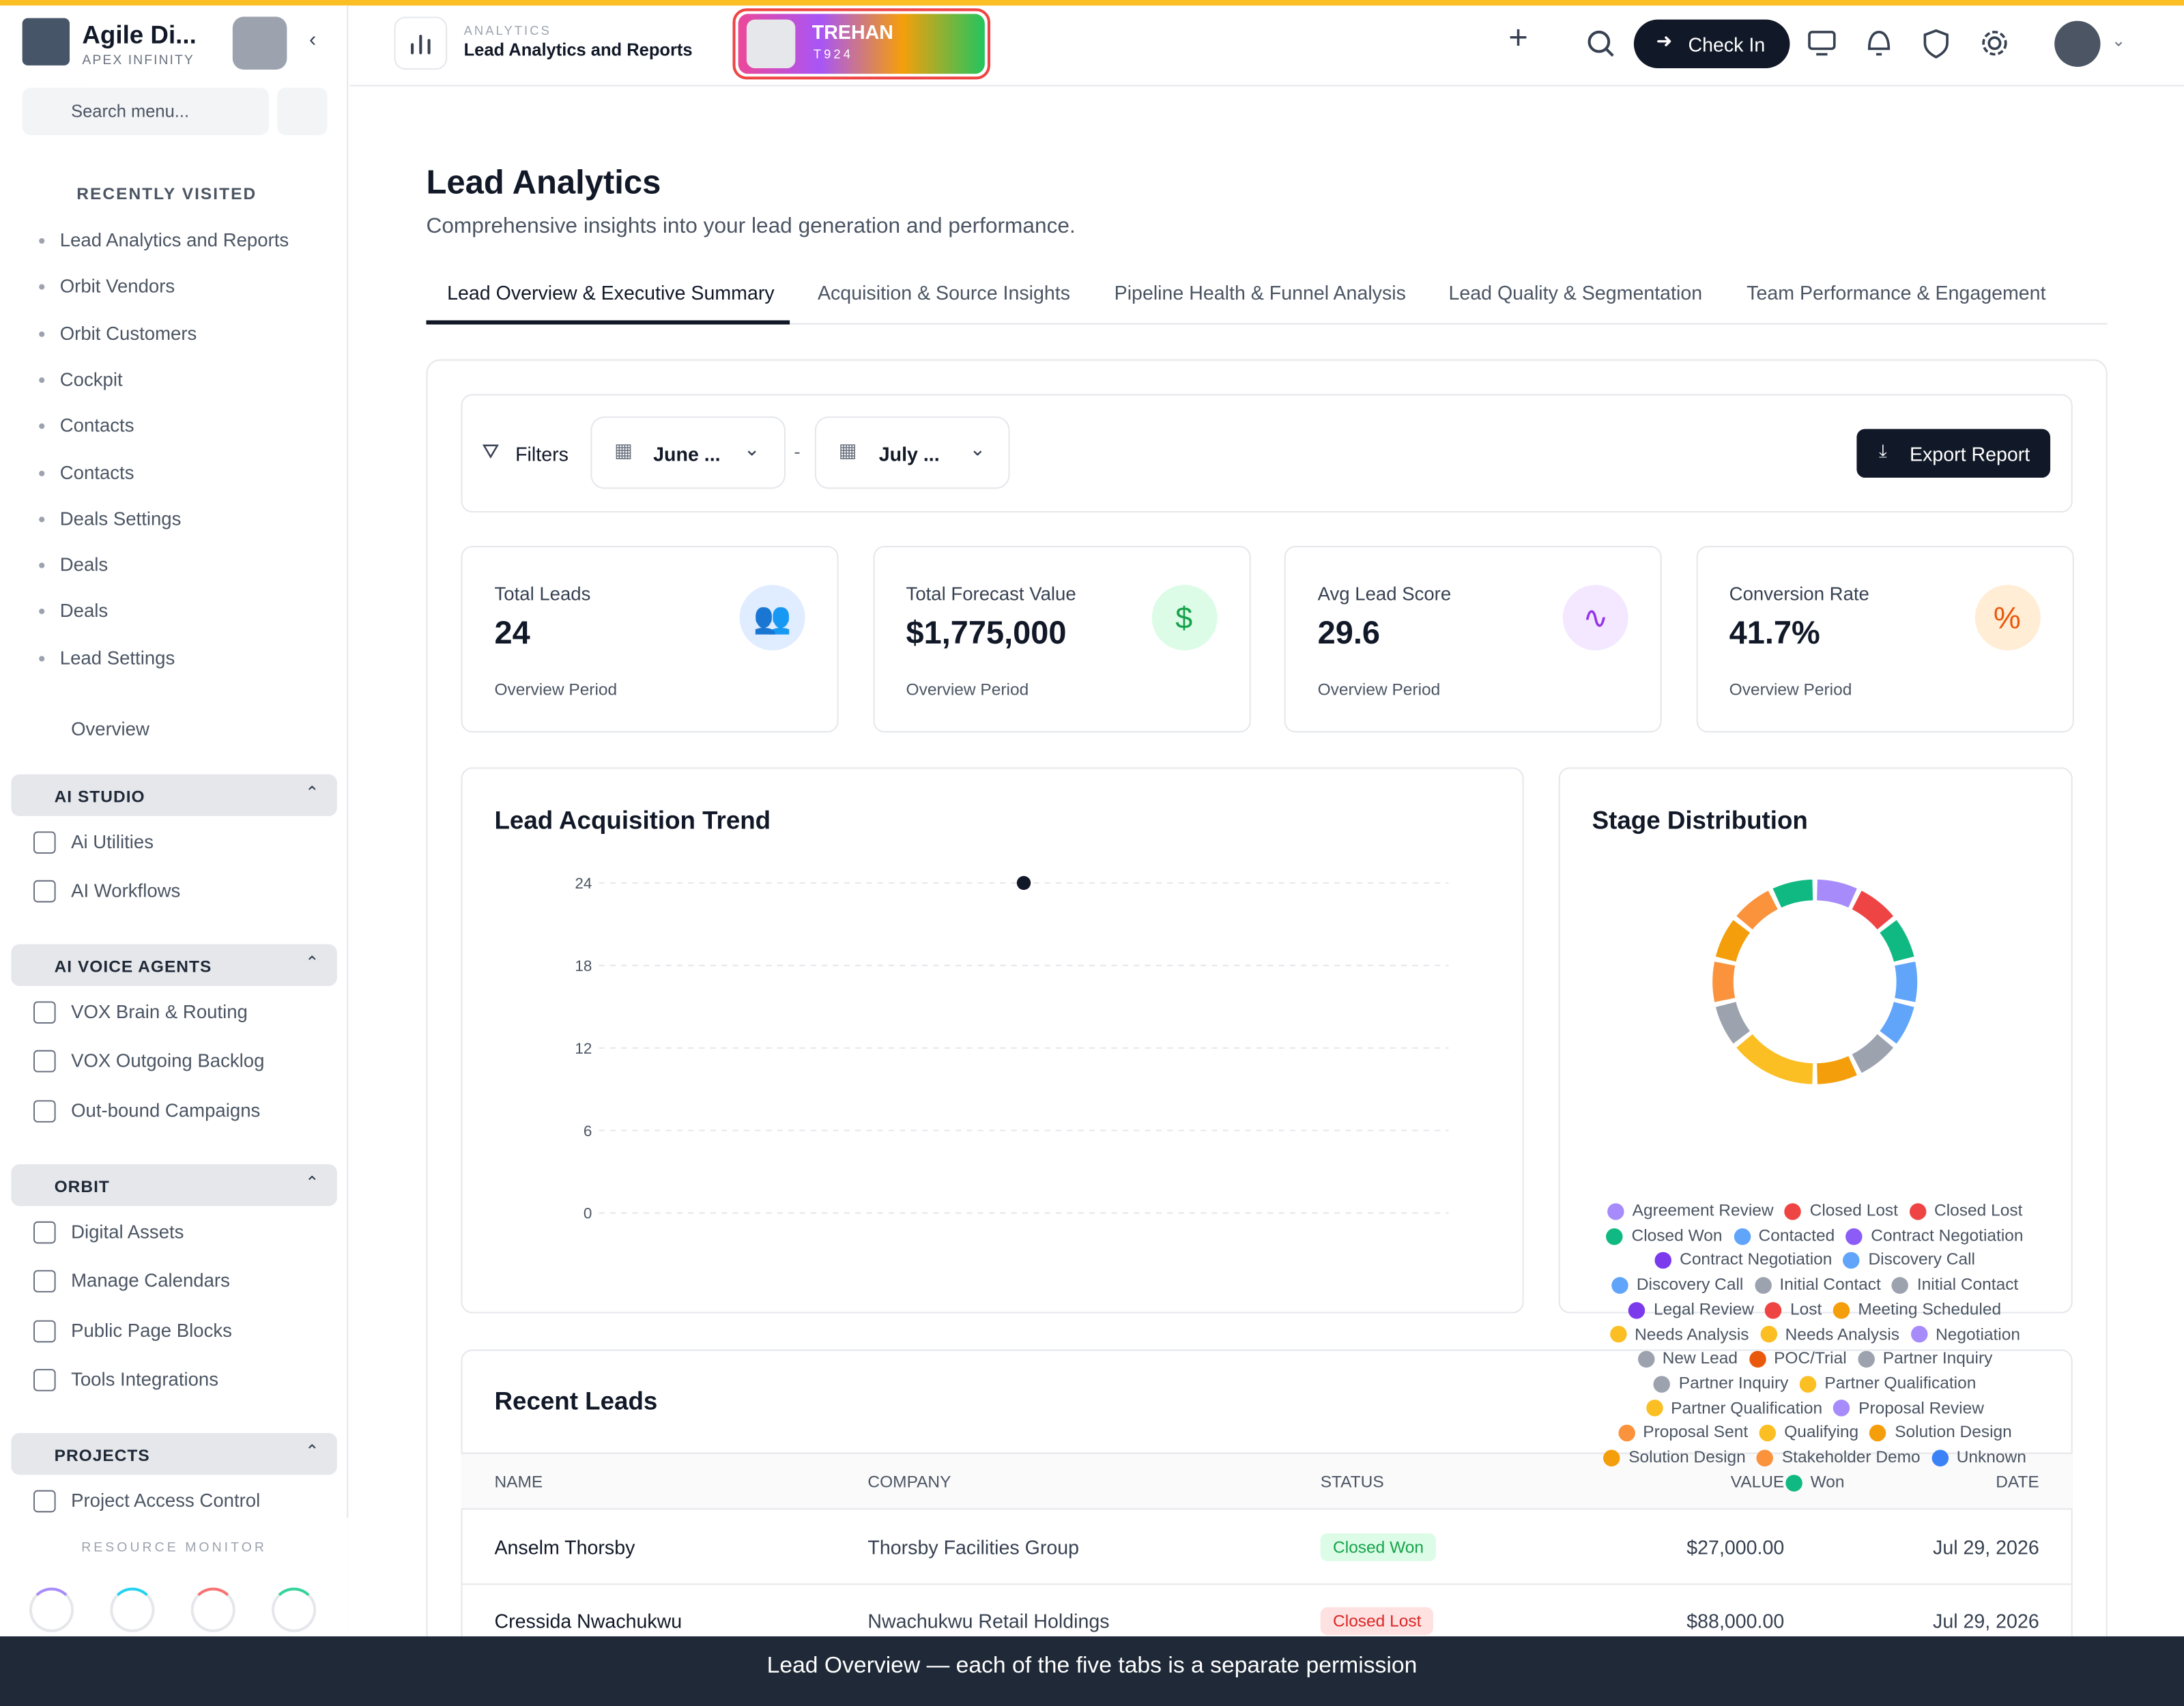  I want to click on recent-item: Lead Analytics and Reports, so click(174, 240).